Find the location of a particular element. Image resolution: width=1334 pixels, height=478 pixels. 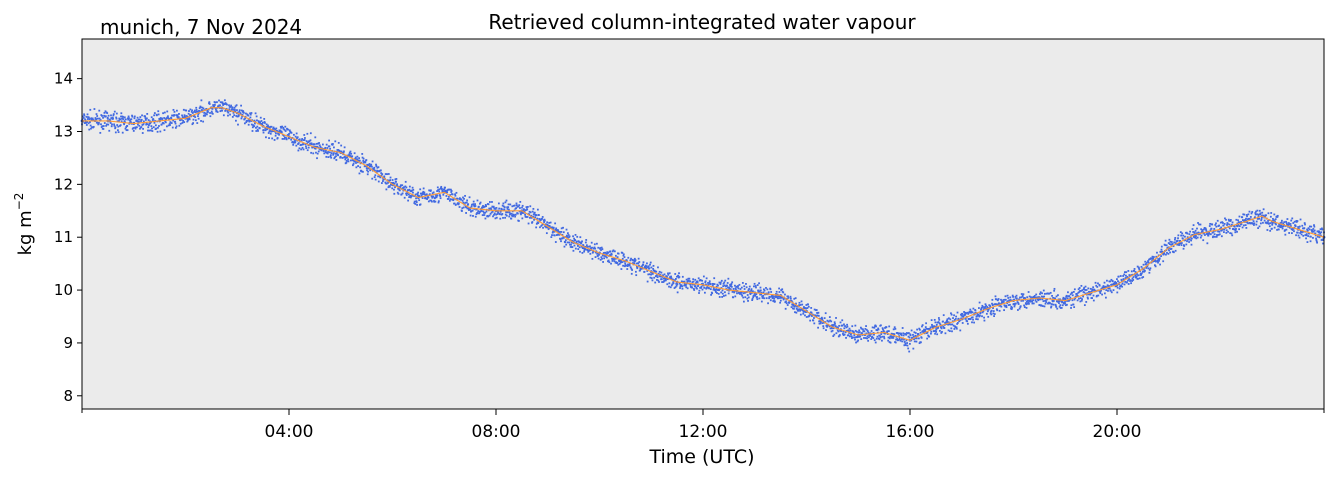

x-axis-label: Time (UTC) is located at coordinates (701, 457).